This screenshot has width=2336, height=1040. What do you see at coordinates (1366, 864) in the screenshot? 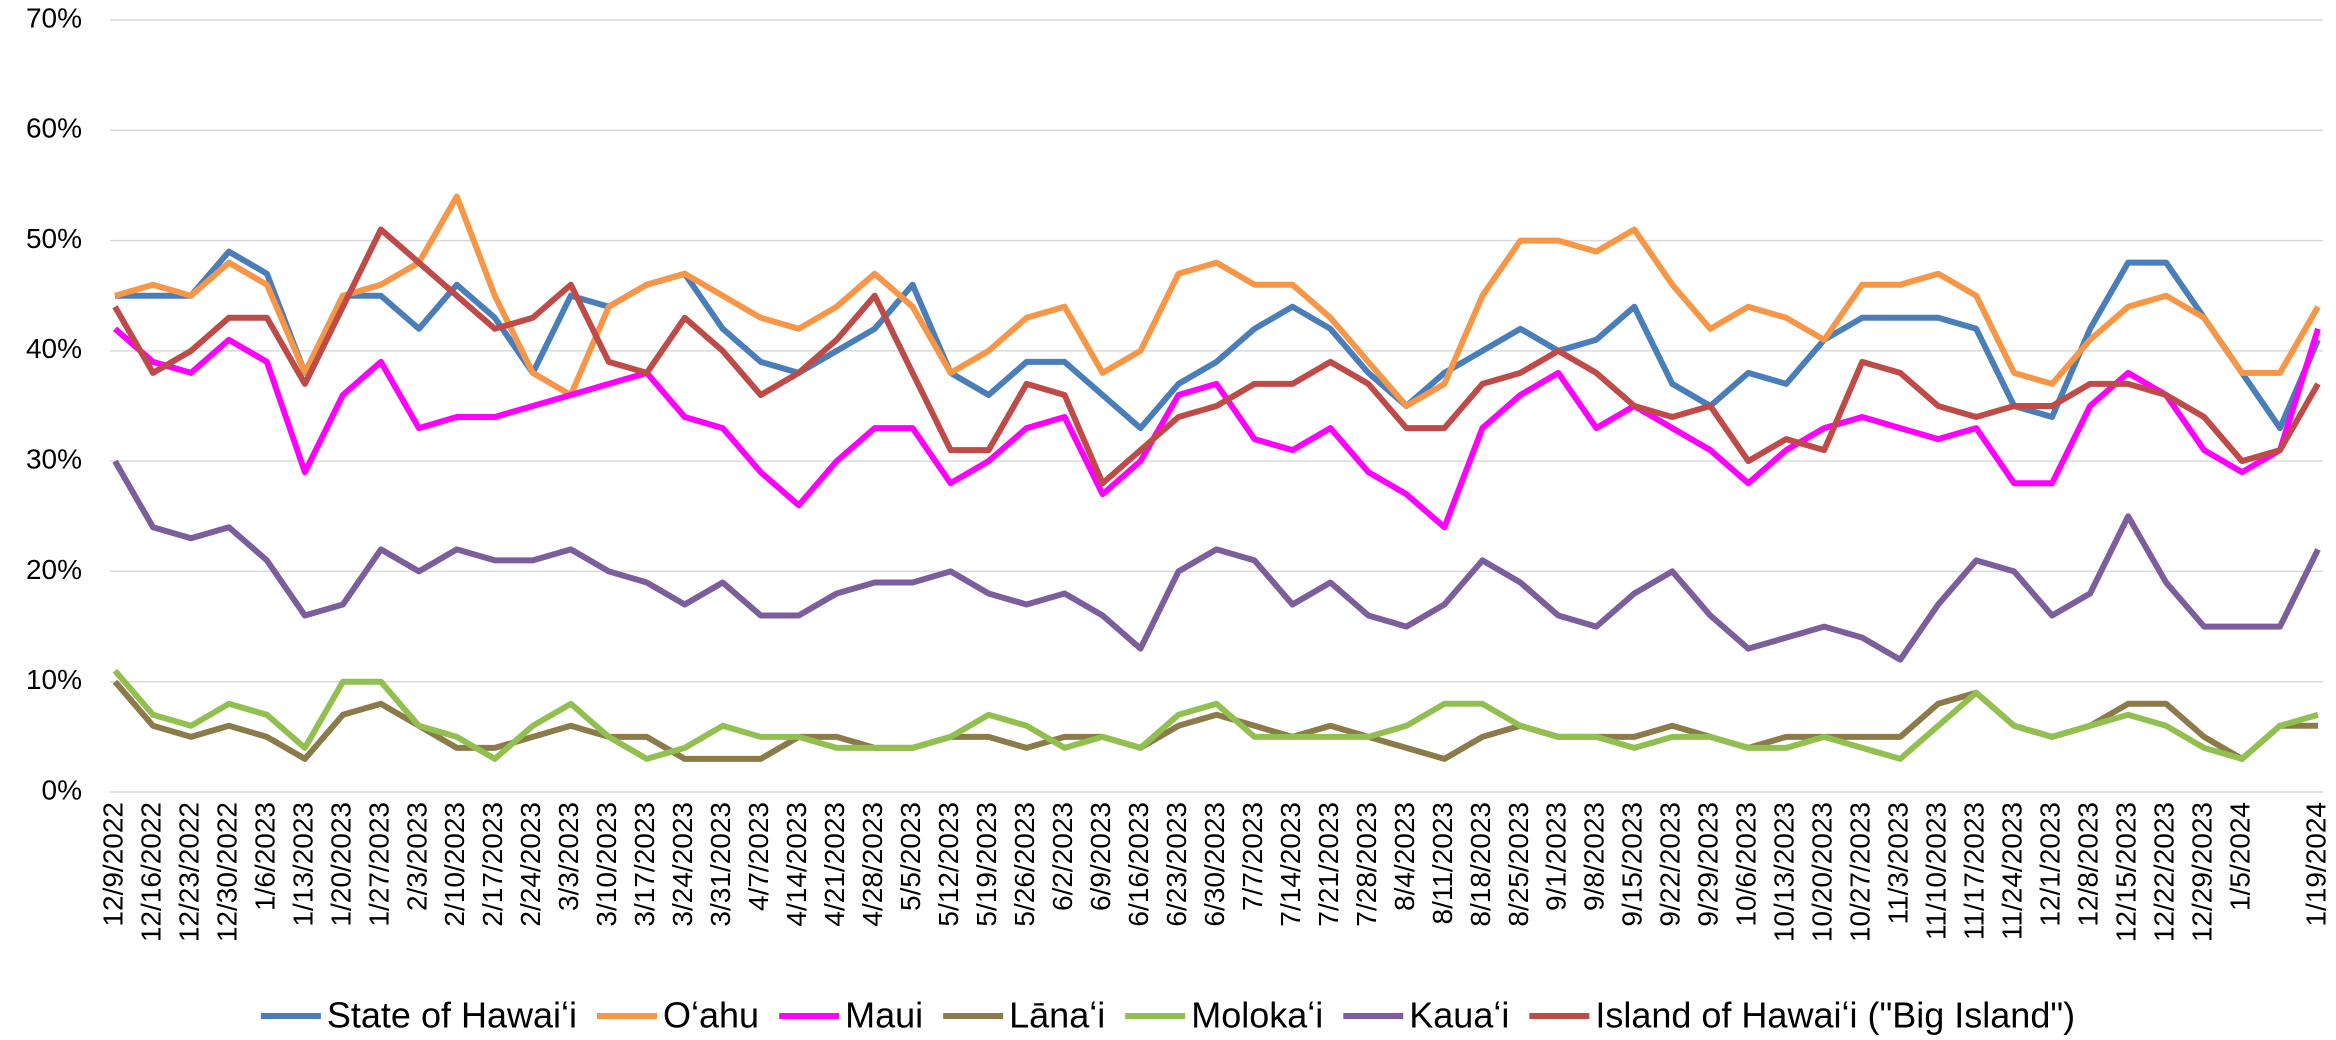
I see `x-tick-label: 7/28/2023` at bounding box center [1366, 864].